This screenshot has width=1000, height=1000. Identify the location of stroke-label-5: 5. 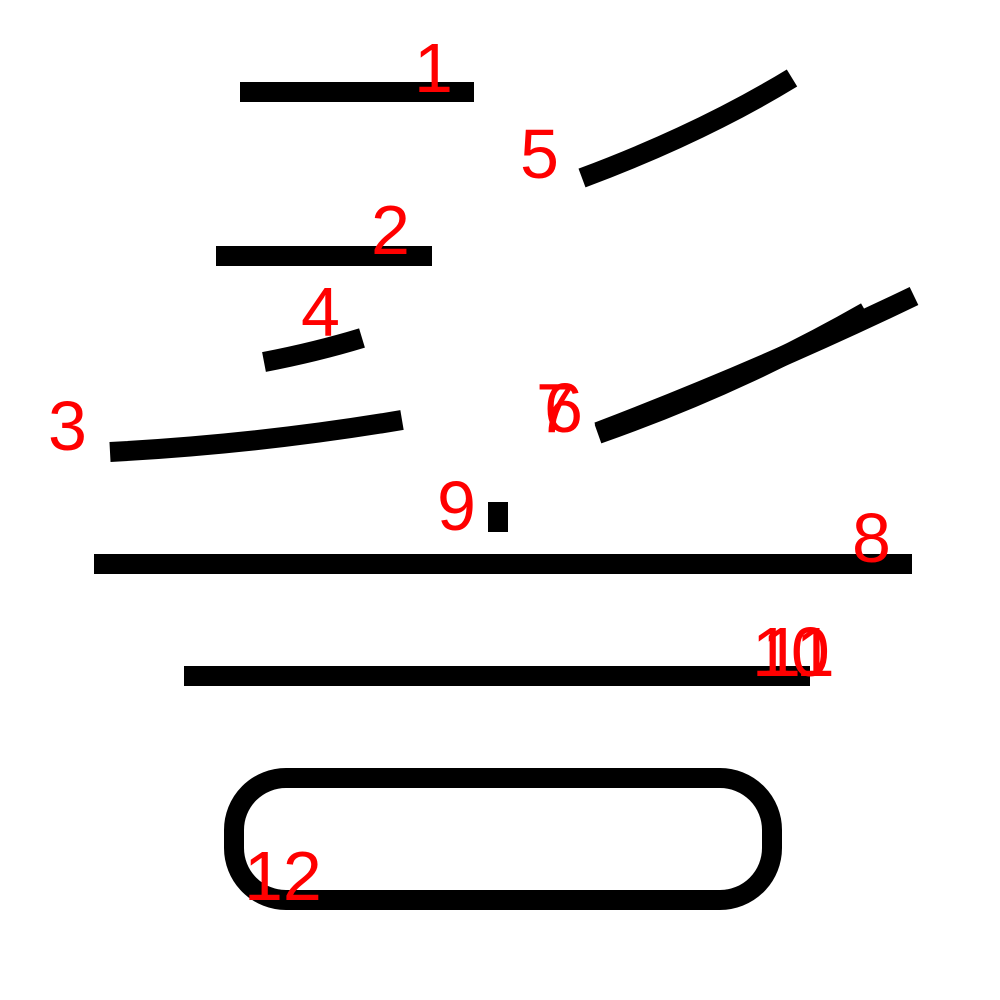
(539, 154).